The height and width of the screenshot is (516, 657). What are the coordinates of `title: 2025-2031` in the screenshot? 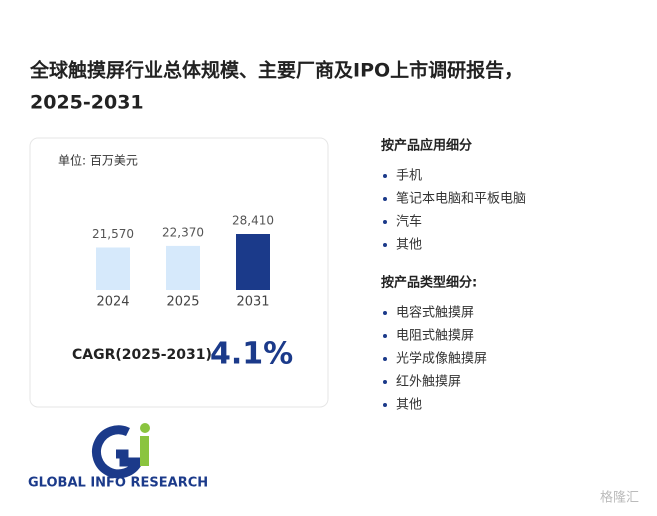 It's located at (87, 103).